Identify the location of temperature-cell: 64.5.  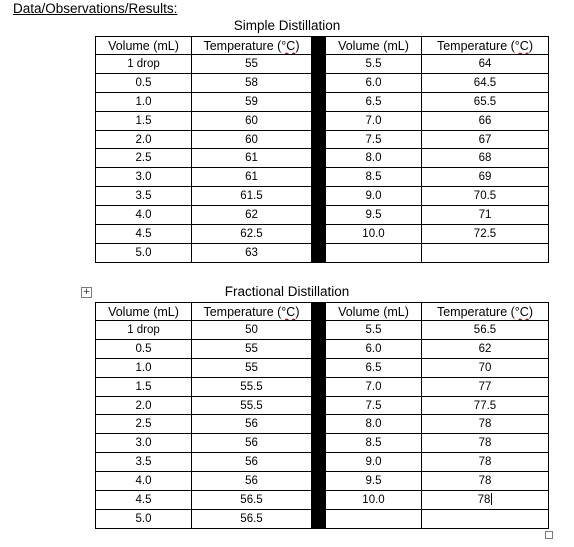
(485, 82).